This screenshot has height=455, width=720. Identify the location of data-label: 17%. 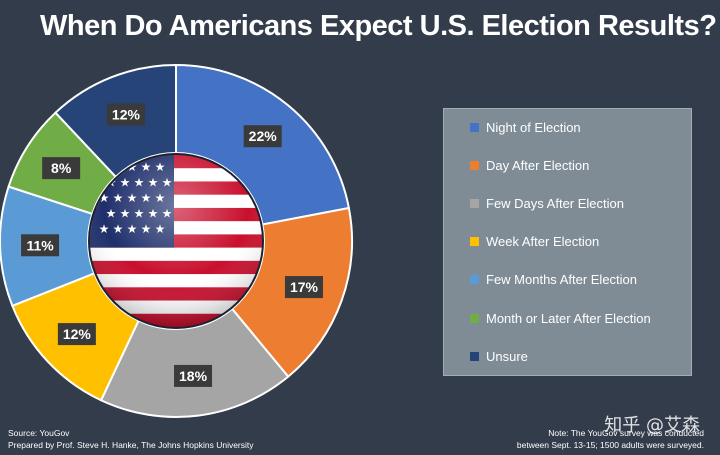
(303, 287).